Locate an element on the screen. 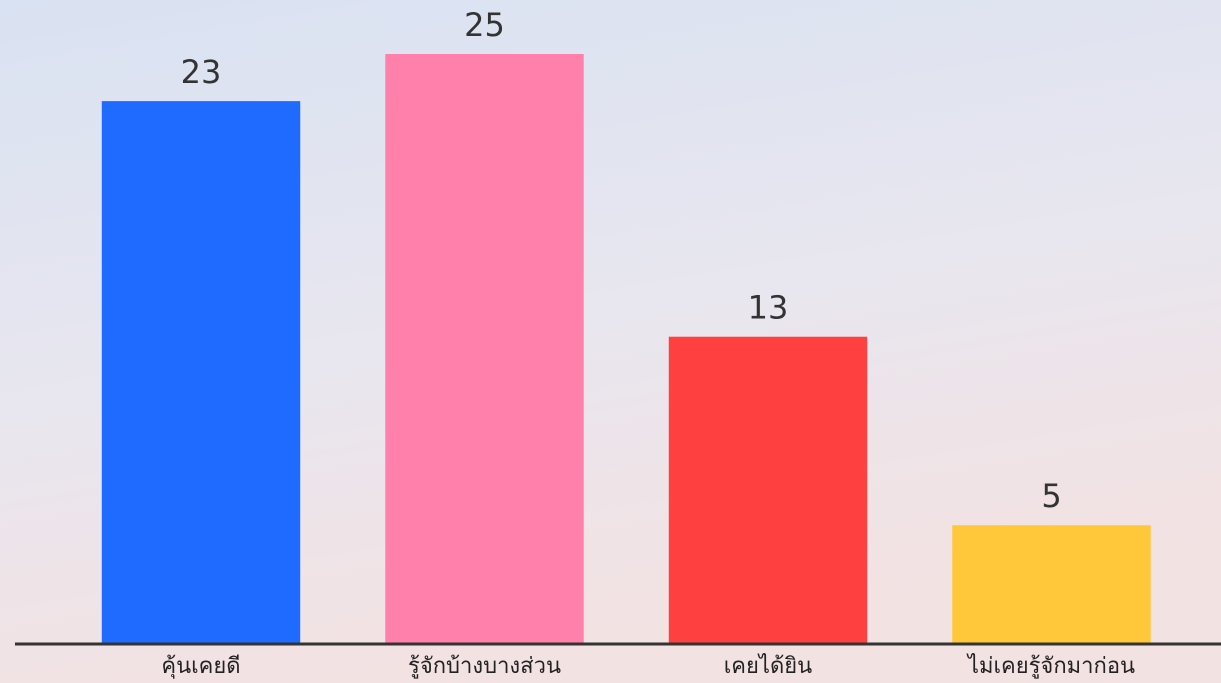  data-label: 5 is located at coordinates (1051, 496).